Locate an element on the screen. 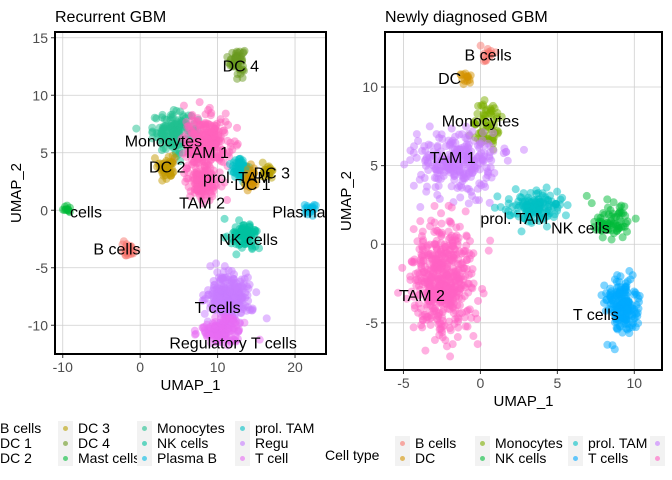  legend-label: NK cells is located at coordinates (182, 443).